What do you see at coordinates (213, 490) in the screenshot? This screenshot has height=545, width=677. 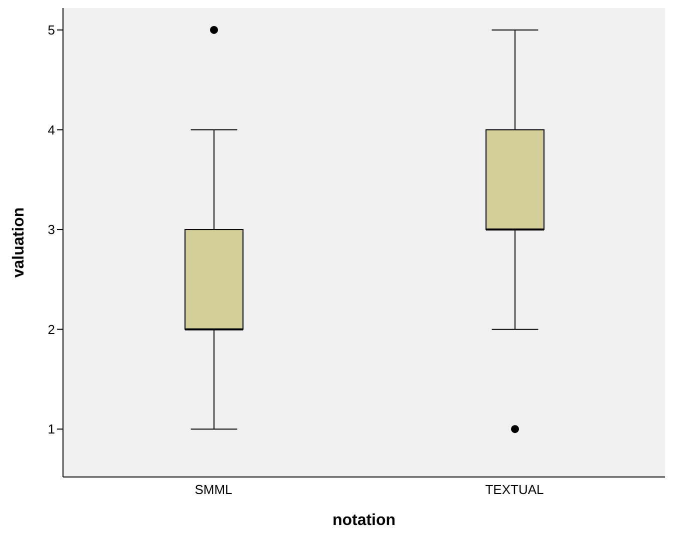 I see `x-tick-label: SMML` at bounding box center [213, 490].